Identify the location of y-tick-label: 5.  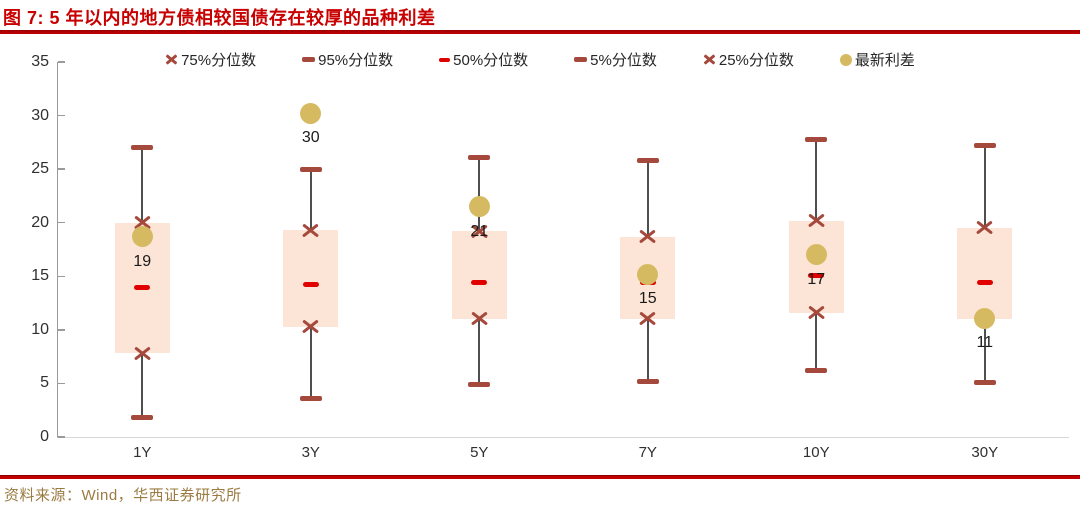
(44, 383).